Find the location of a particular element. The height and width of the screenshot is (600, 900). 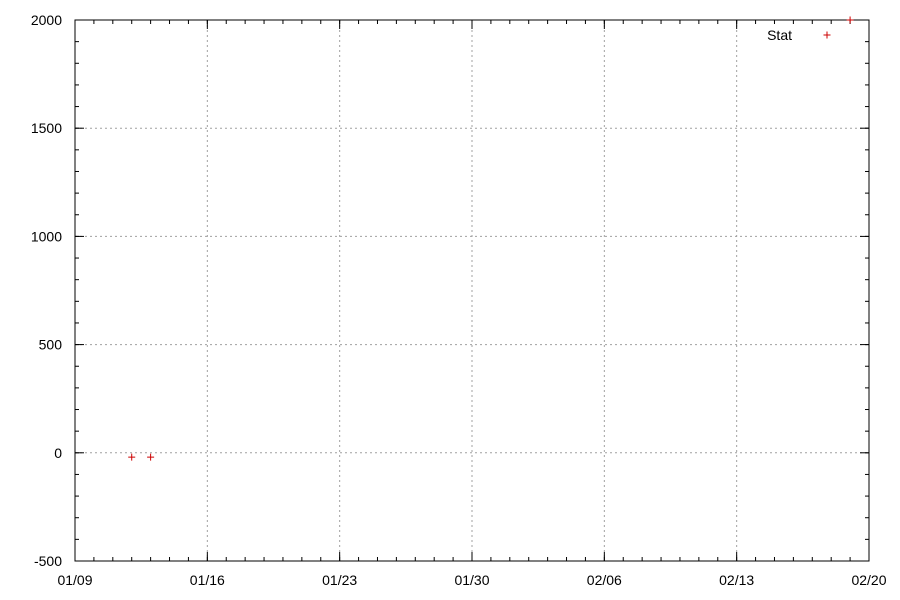

x-tick-labels: 01/09 01/16 01/23 01/30 02/06 02/13 02/20 is located at coordinates (471, 580).